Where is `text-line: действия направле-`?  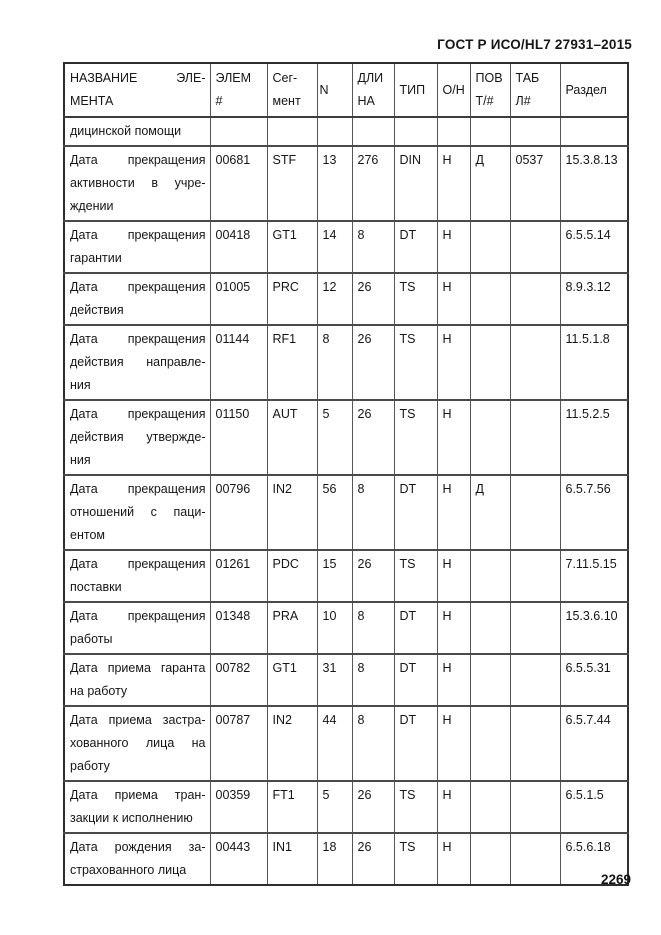 text-line: действия направле- is located at coordinates (138, 362).